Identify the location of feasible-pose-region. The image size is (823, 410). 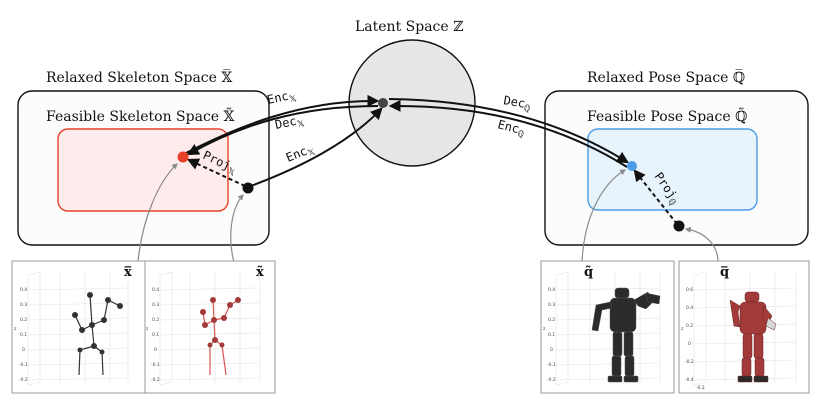
(672, 169).